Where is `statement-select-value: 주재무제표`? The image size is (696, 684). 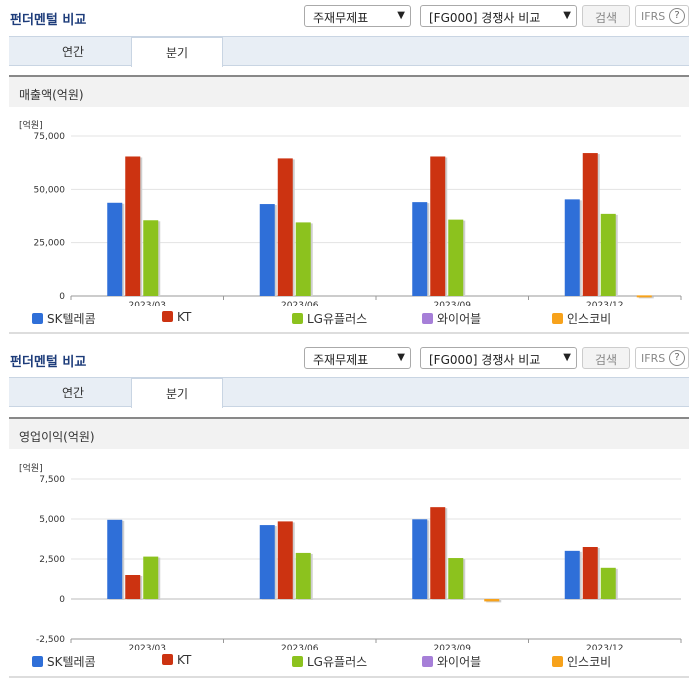 statement-select-value: 주재무제표 is located at coordinates (341, 18).